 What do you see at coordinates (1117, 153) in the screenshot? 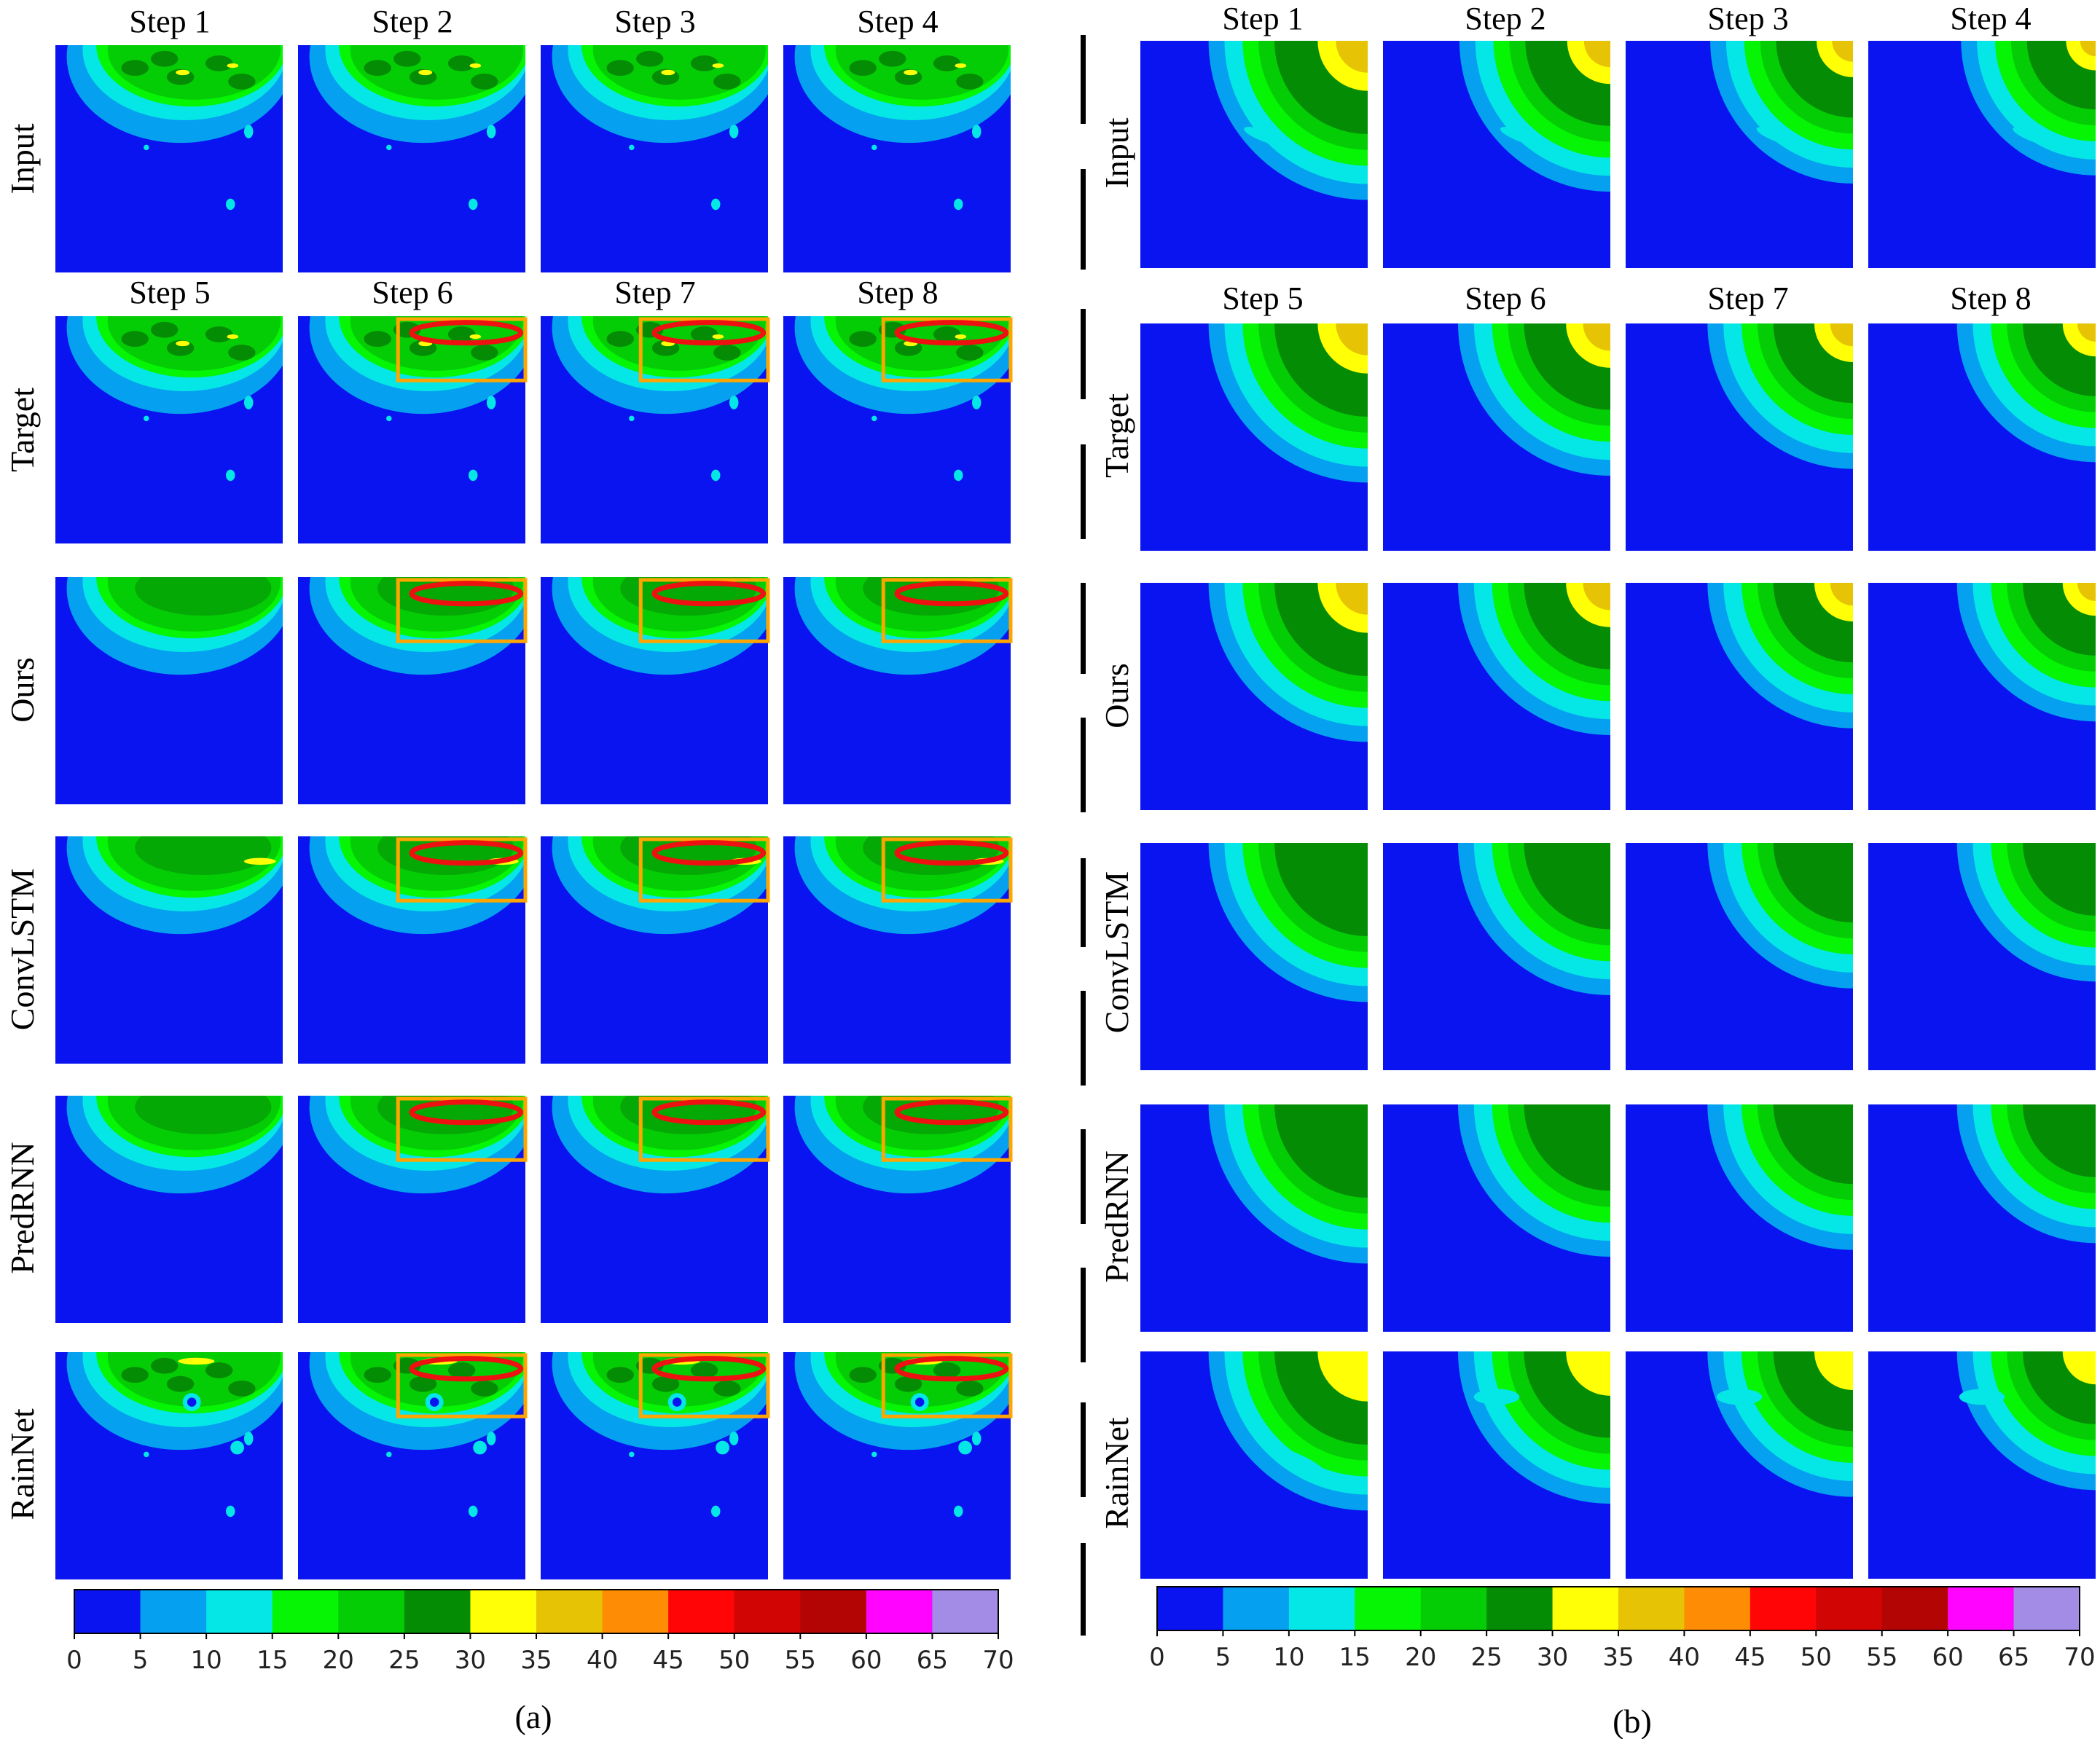
I see `panel-b-row-input-label: Input` at bounding box center [1117, 153].